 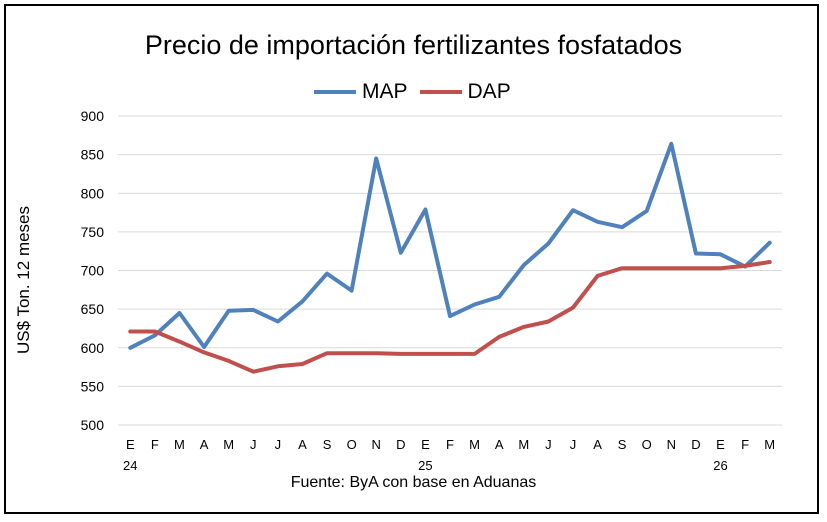 I want to click on y-tick-label: 900, so click(x=93, y=116).